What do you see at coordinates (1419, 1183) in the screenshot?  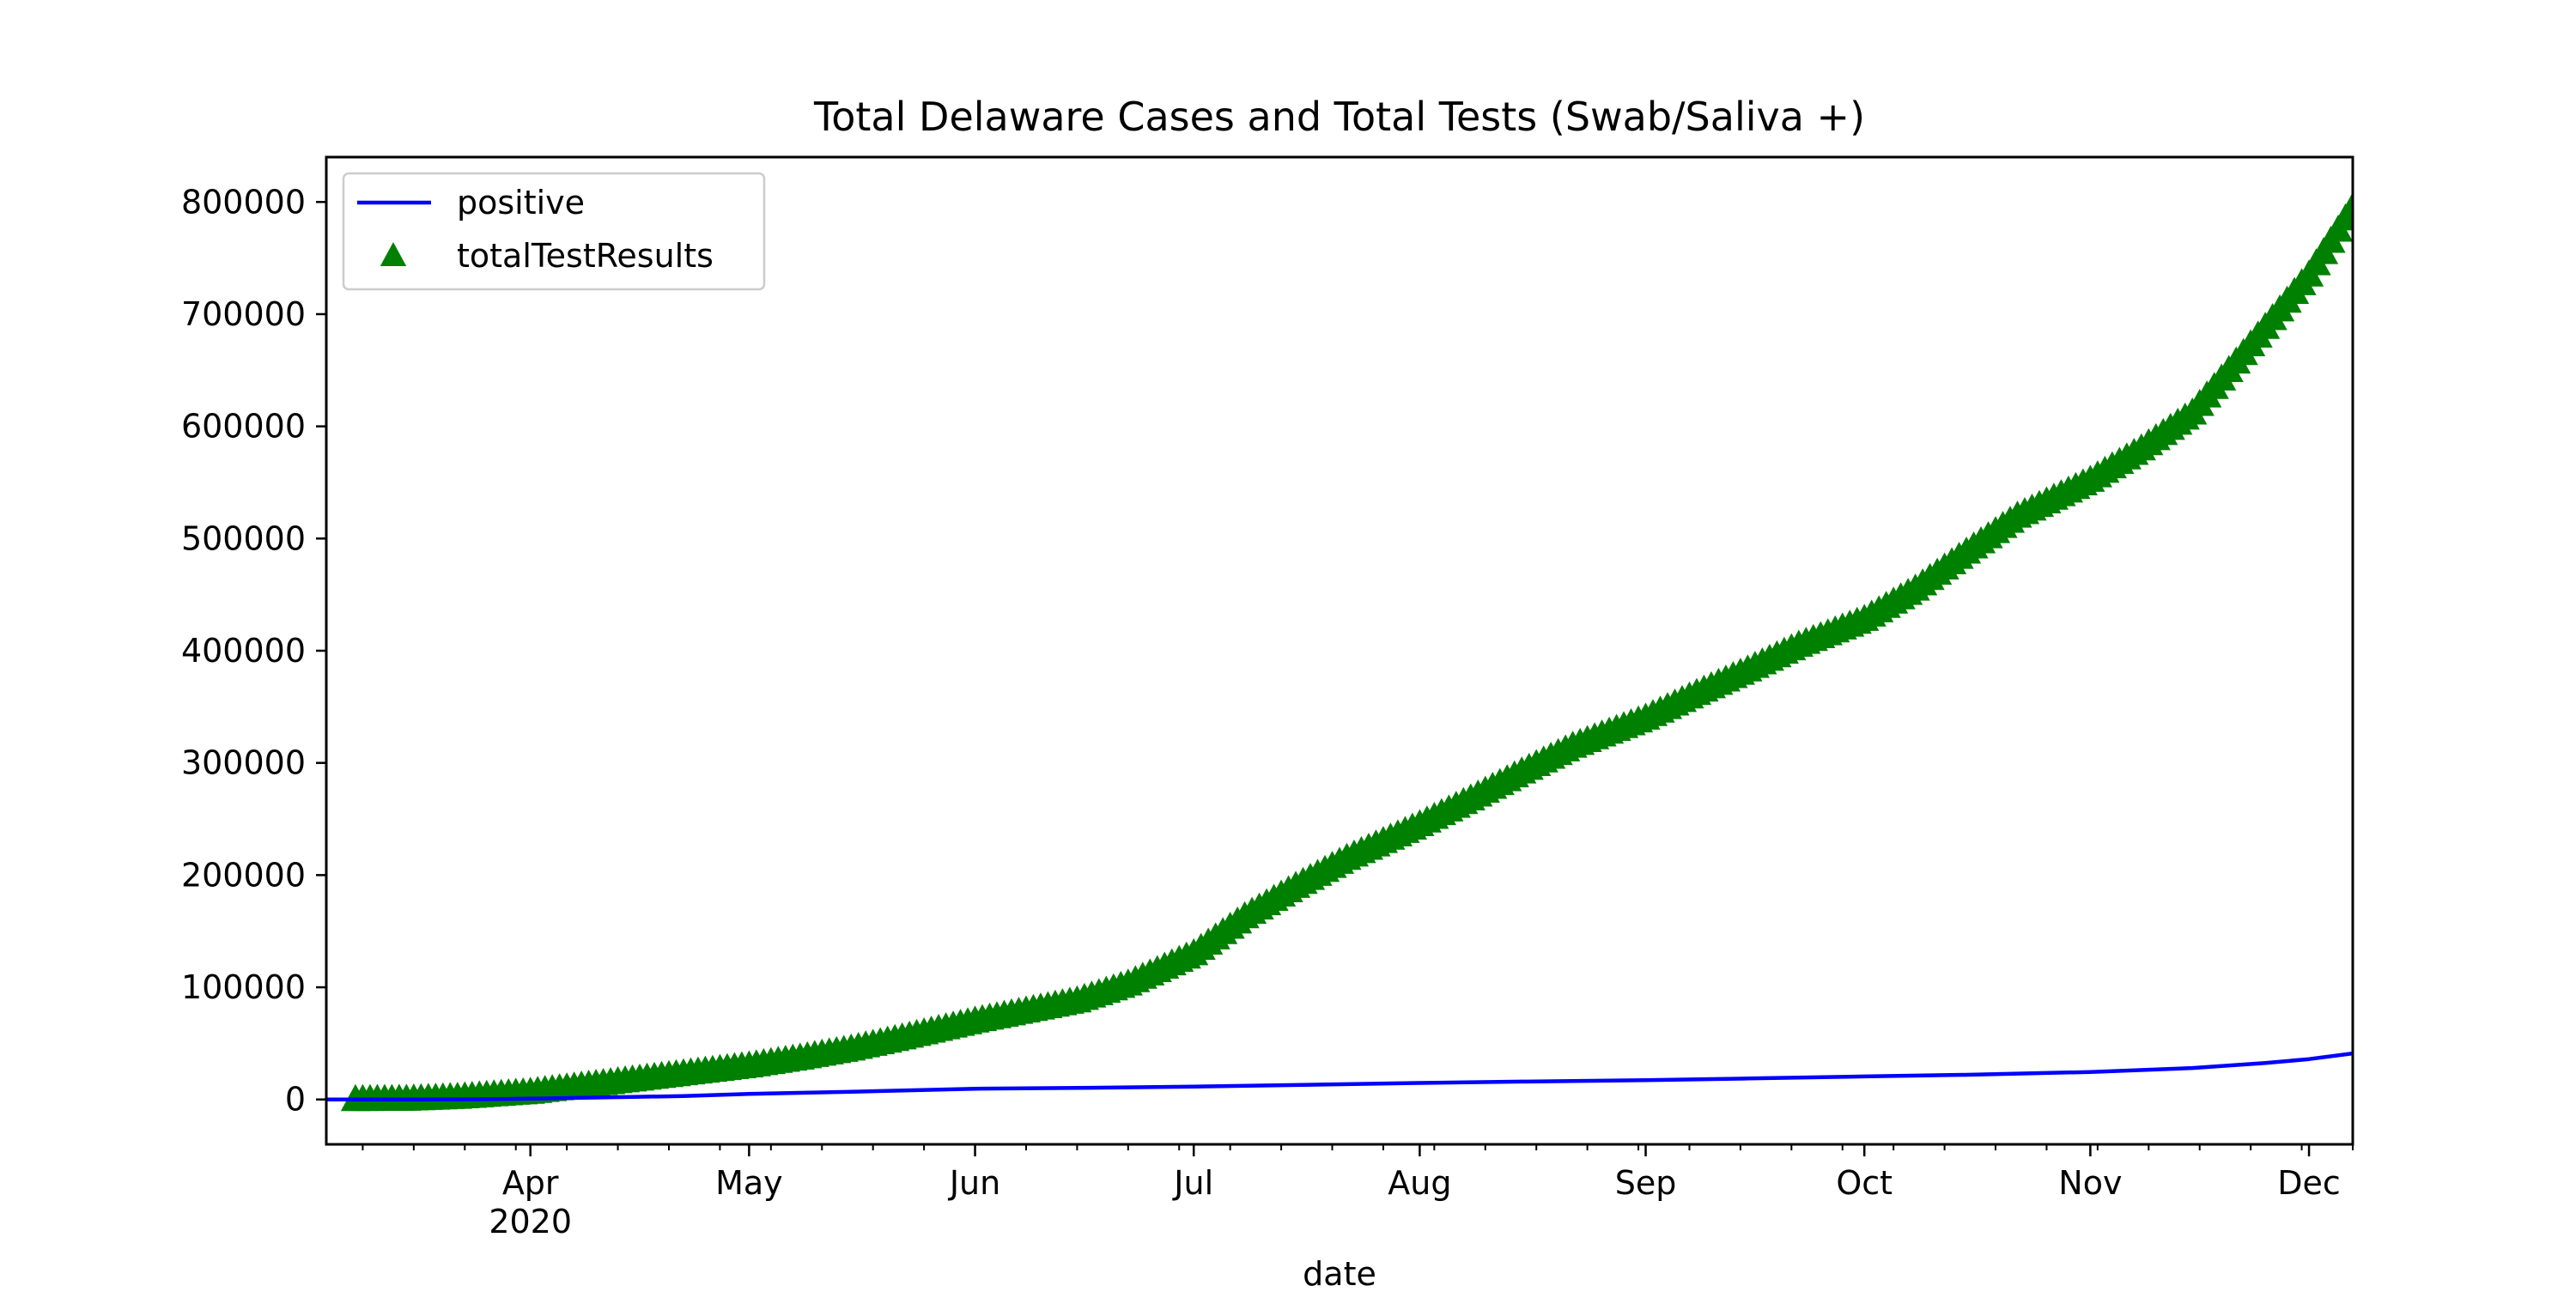 I see `x-tick-label: Aug` at bounding box center [1419, 1183].